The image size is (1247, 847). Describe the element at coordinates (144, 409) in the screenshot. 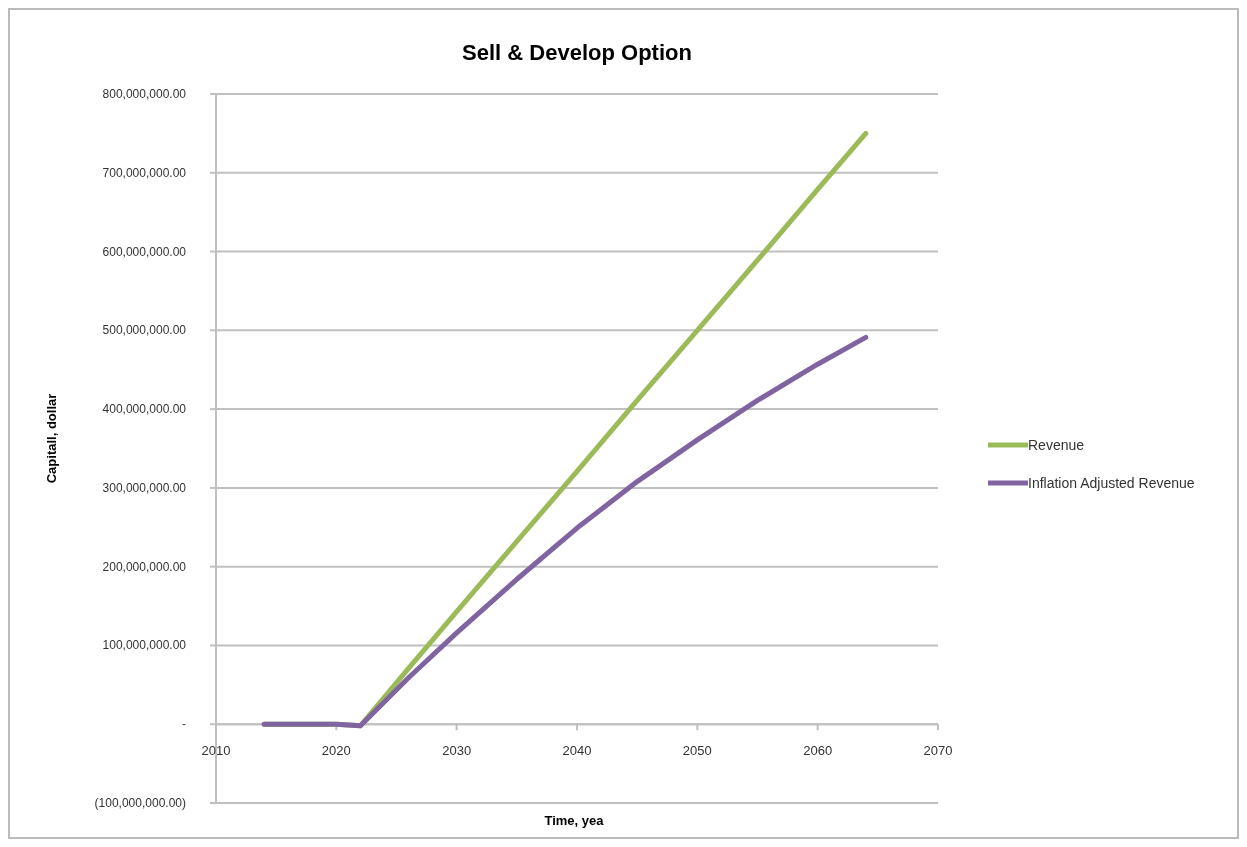

I see `y-tick-label: 400,000,000.00` at that location.